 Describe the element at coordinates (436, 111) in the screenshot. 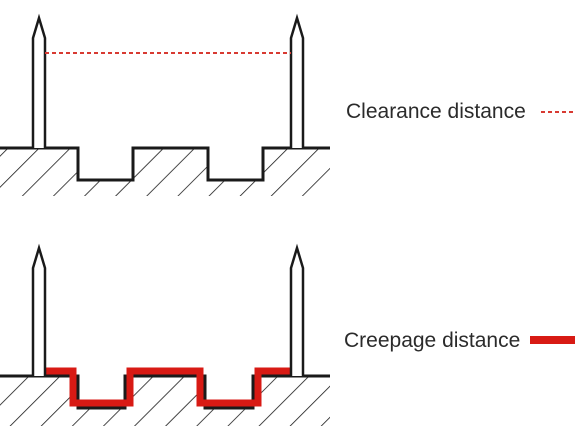

I see `legend-clearance-label: Clearance distance` at that location.